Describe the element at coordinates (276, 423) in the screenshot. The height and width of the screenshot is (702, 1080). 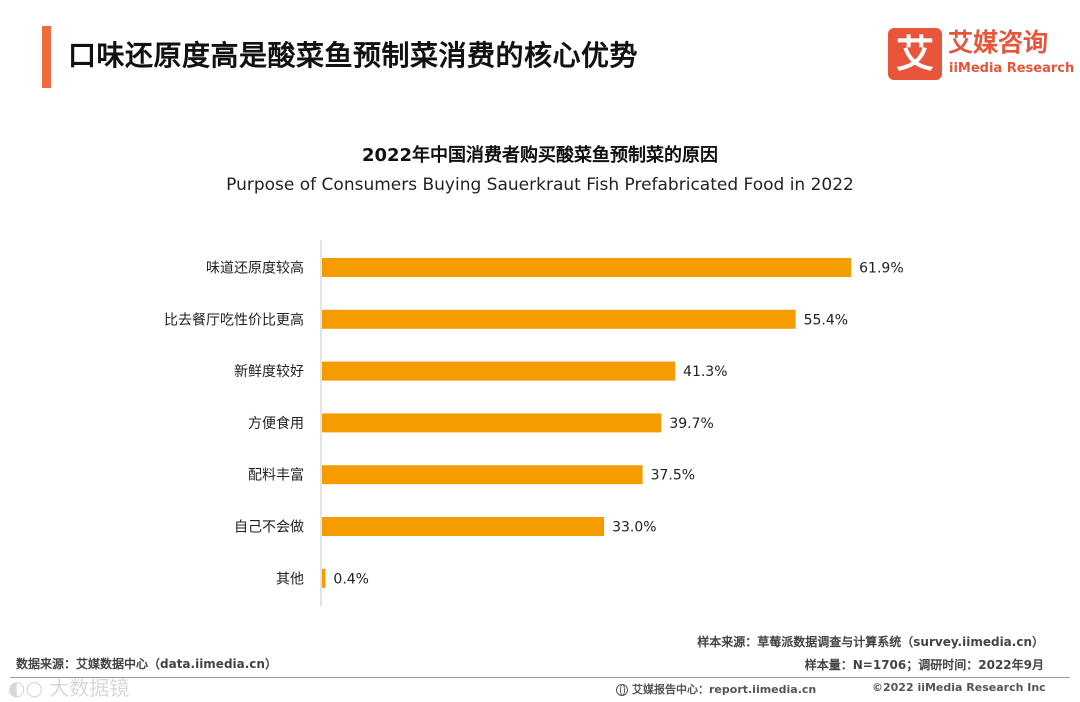
I see `category-label: 方便食用` at that location.